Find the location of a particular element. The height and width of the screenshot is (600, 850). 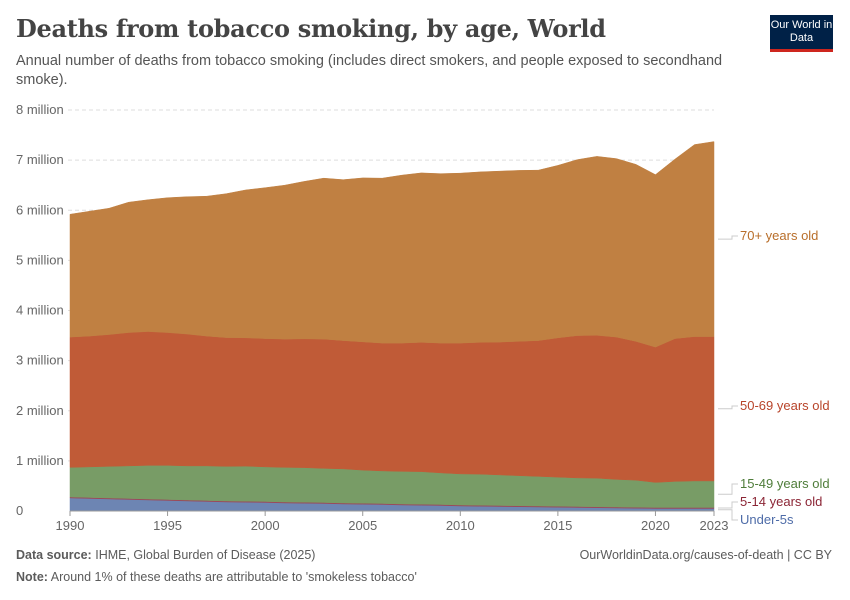

y-tick-label: 2 million is located at coordinates (40, 410).